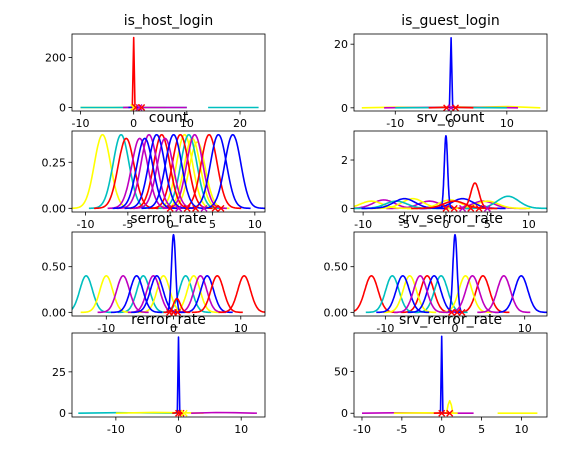 The width and height of the screenshot is (572, 450). Describe the element at coordinates (344, 160) in the screenshot. I see `y-tick-label: 2` at that location.